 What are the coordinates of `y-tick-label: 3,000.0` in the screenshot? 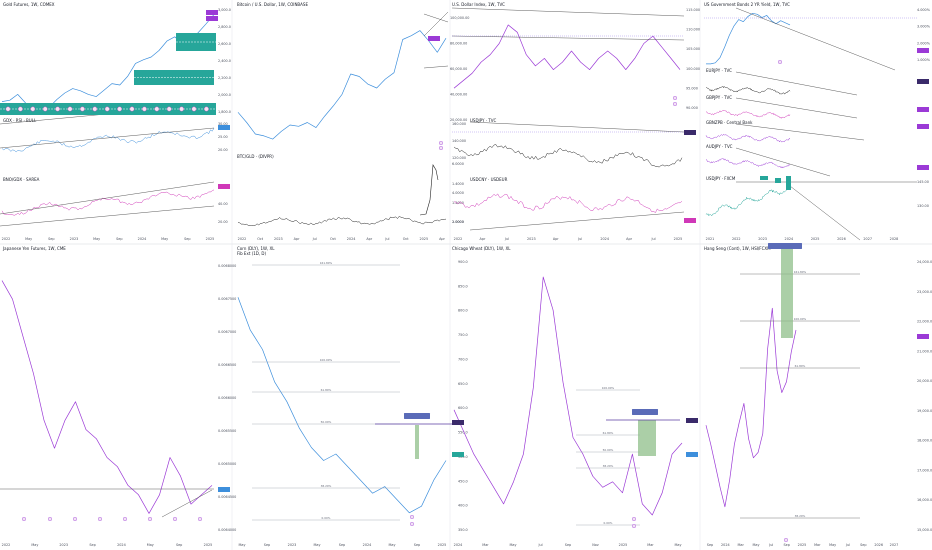 It's located at (224, 10).